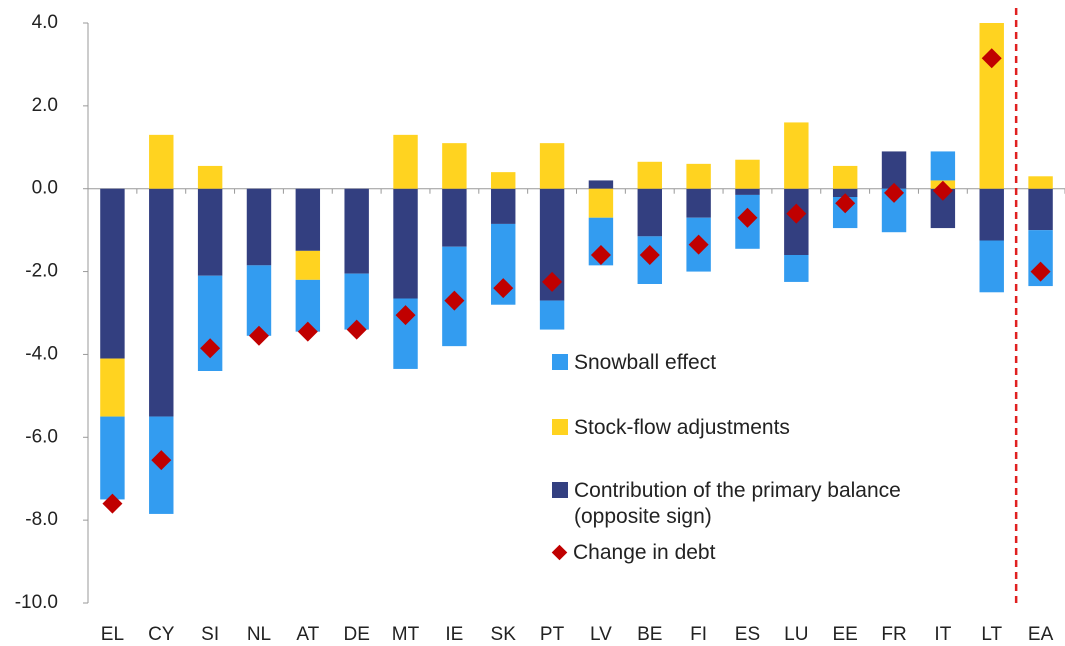 This screenshot has width=1065, height=646. I want to click on y-tick-label: -10.0, so click(36, 602).